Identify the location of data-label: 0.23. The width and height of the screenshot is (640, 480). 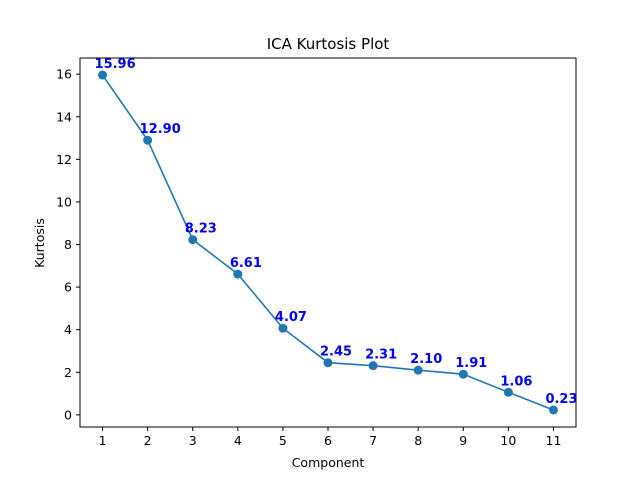
(561, 399).